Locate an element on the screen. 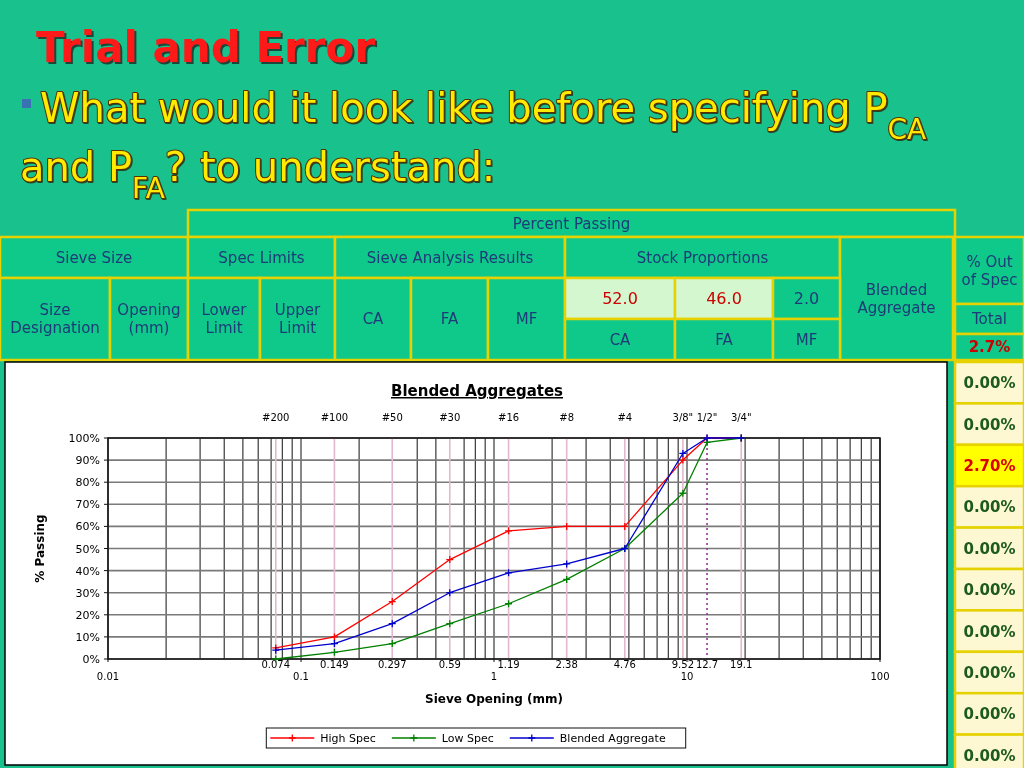 This screenshot has height=768, width=1024. text: Blended Aggregate is located at coordinates (896, 298).